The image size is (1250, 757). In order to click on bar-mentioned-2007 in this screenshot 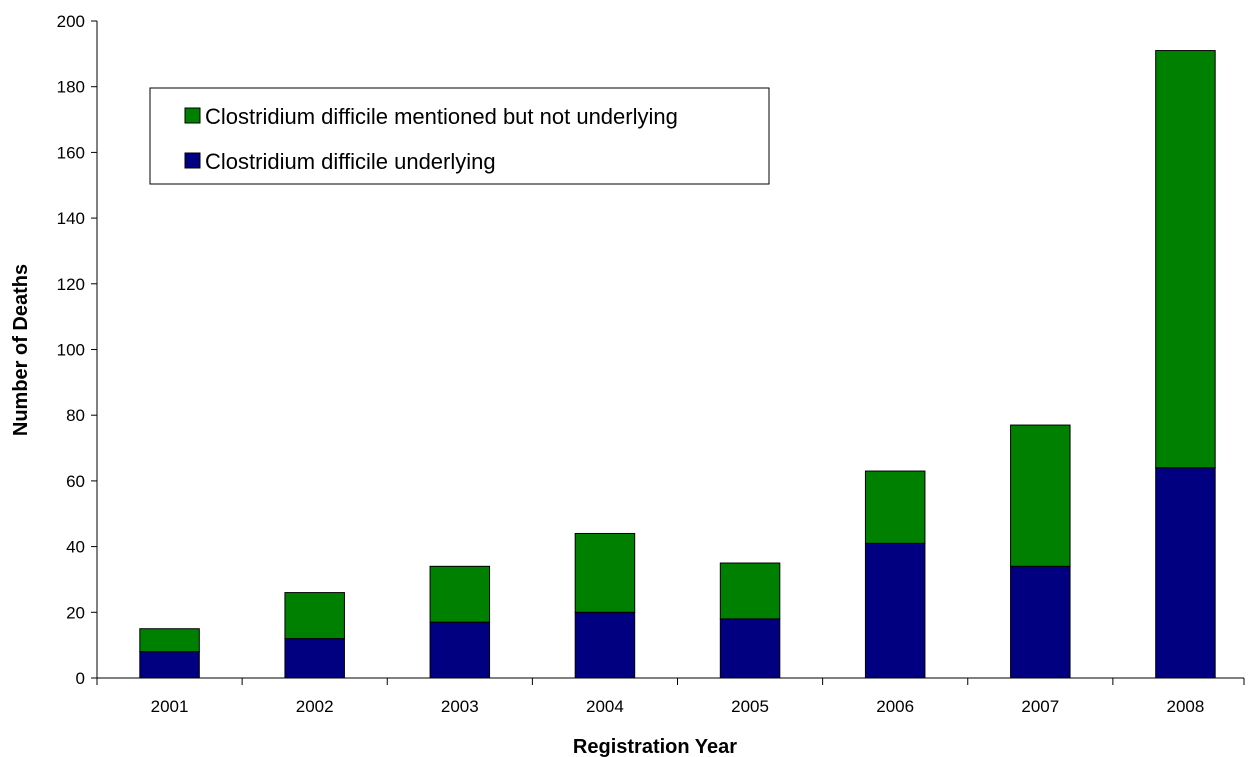, I will do `click(1040, 495)`.